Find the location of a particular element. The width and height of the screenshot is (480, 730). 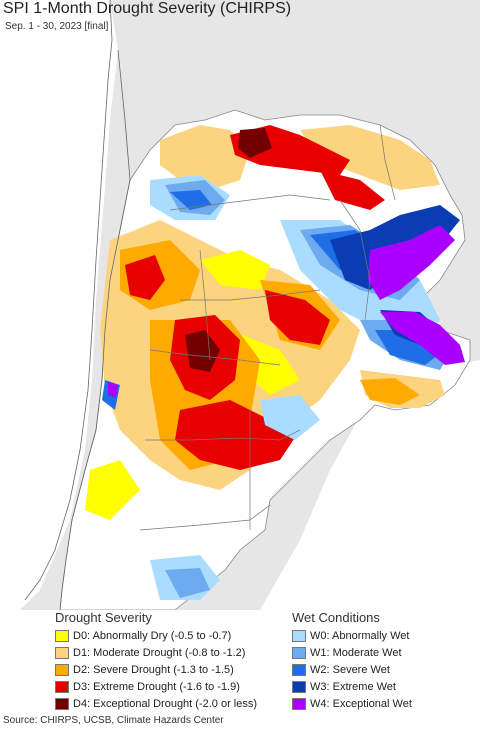

d3-swatch is located at coordinates (62, 686).